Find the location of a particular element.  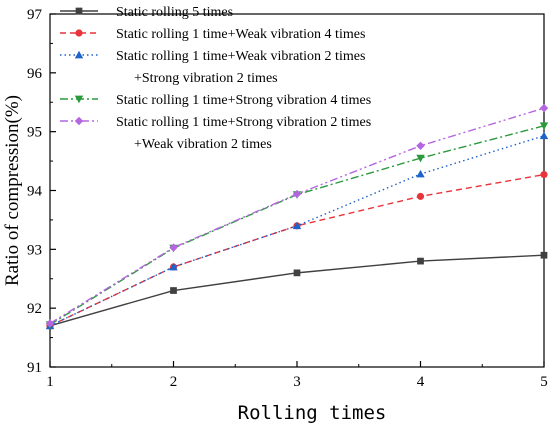

legend-label: Static rolling 5 times is located at coordinates (174, 12).